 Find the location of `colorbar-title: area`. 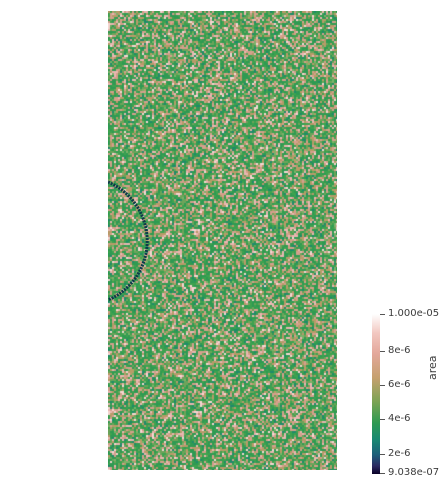

colorbar-title: area is located at coordinates (432, 367).